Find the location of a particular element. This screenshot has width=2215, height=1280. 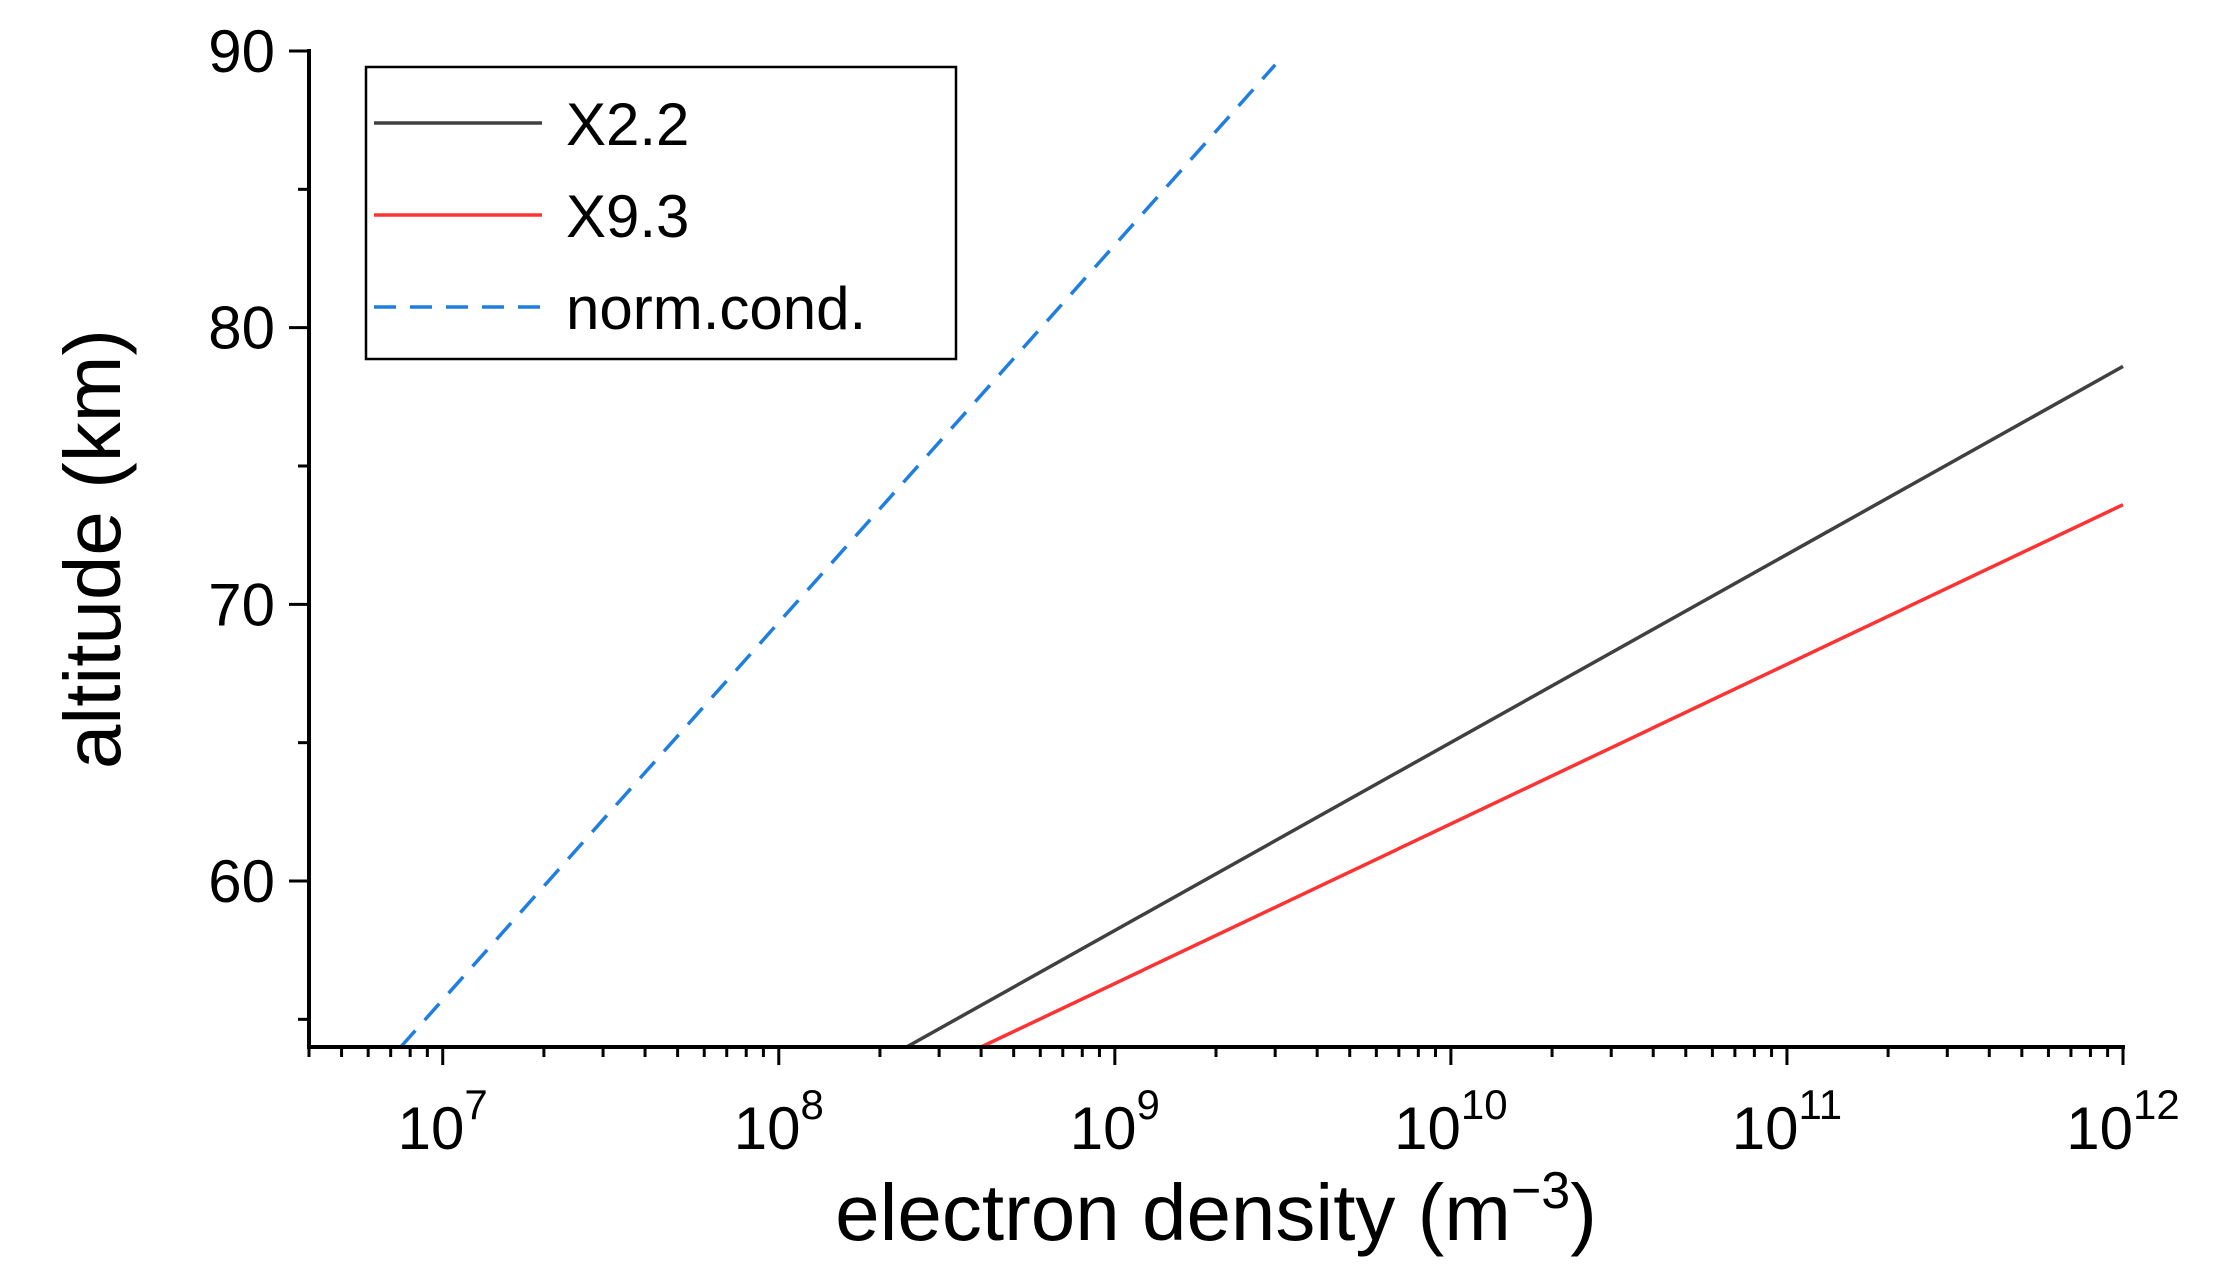

y-tick-label: 70 is located at coordinates (241, 604).